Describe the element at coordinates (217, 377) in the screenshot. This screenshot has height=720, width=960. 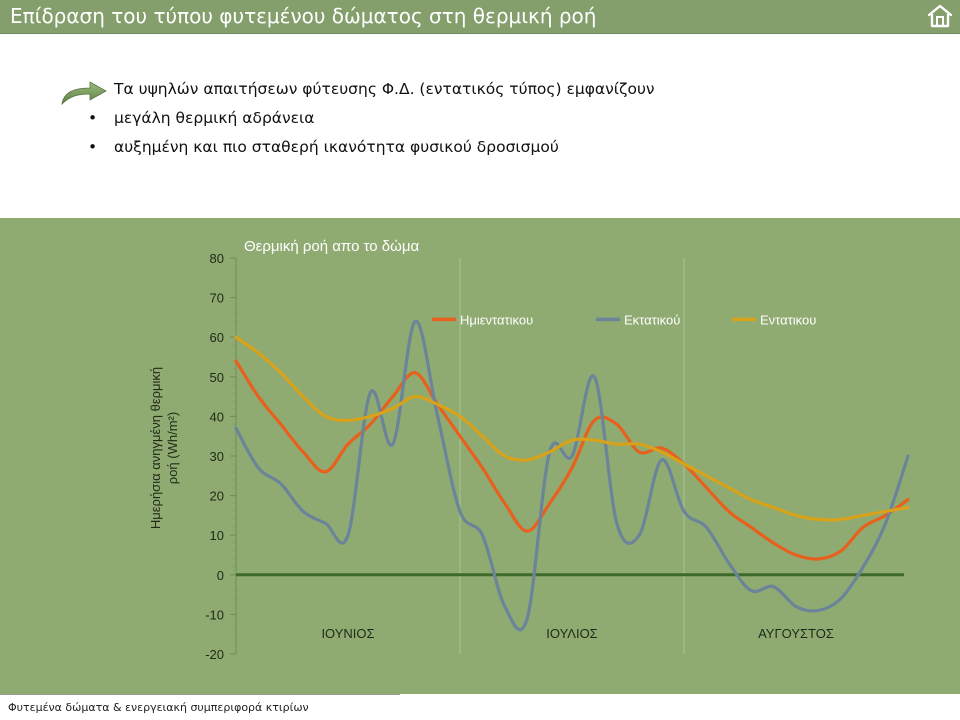
I see `y-tick-label: 50` at that location.